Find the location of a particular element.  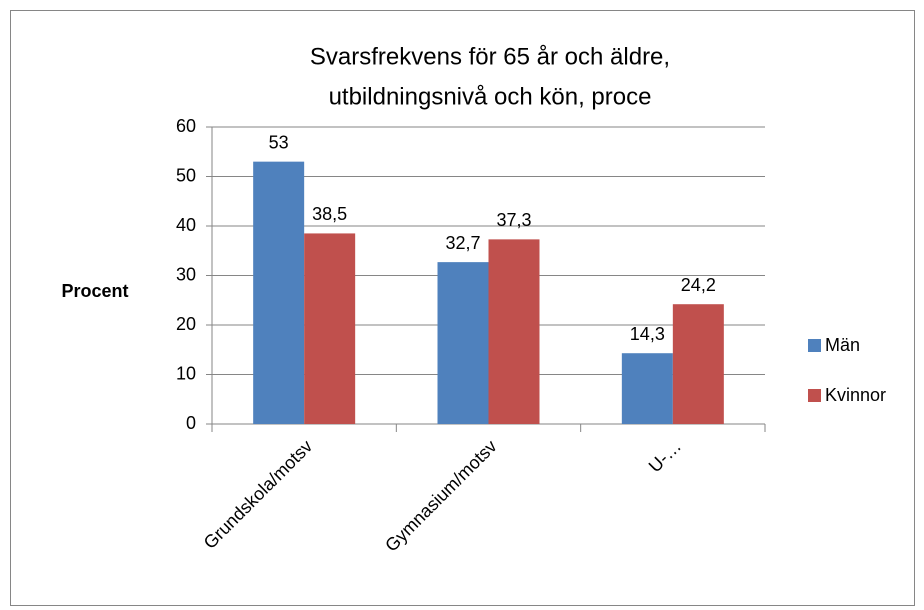

data-label: 37,3 is located at coordinates (513, 220).